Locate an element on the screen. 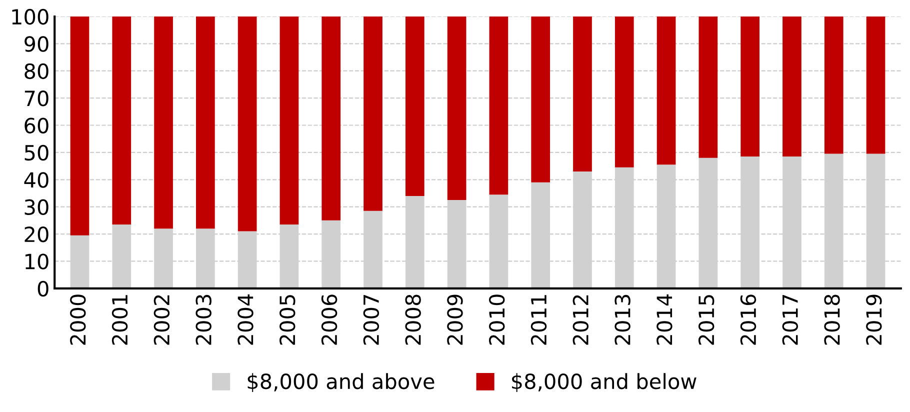 The width and height of the screenshot is (910, 412). x-tick-label: 2005 is located at coordinates (288, 320).